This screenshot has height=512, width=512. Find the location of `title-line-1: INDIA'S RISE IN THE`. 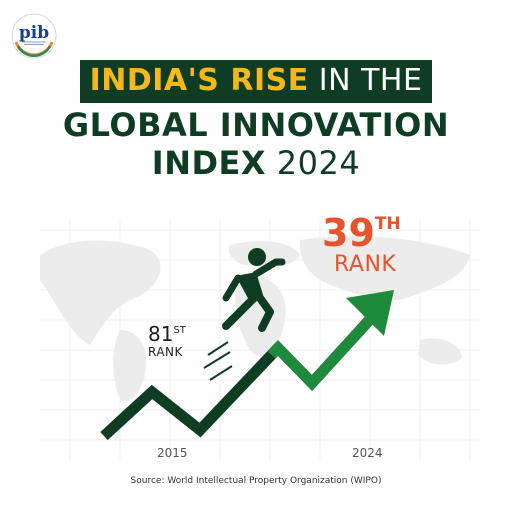

title-line-1: INDIA'S RISE IN THE is located at coordinates (256, 81).